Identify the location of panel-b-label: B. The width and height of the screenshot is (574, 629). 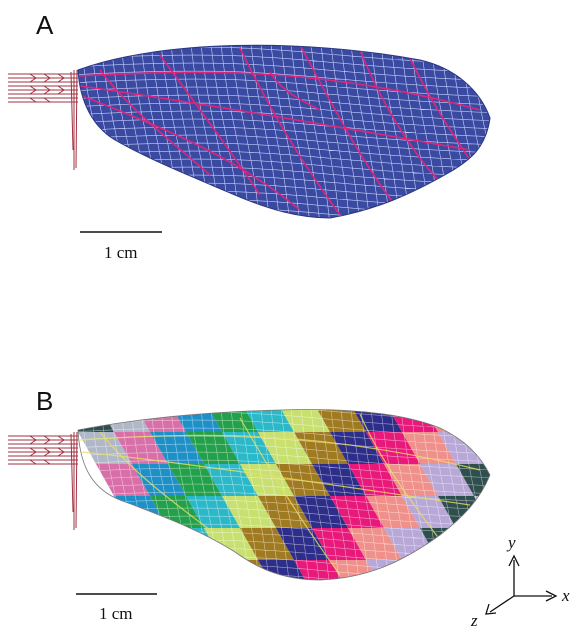
(44, 401).